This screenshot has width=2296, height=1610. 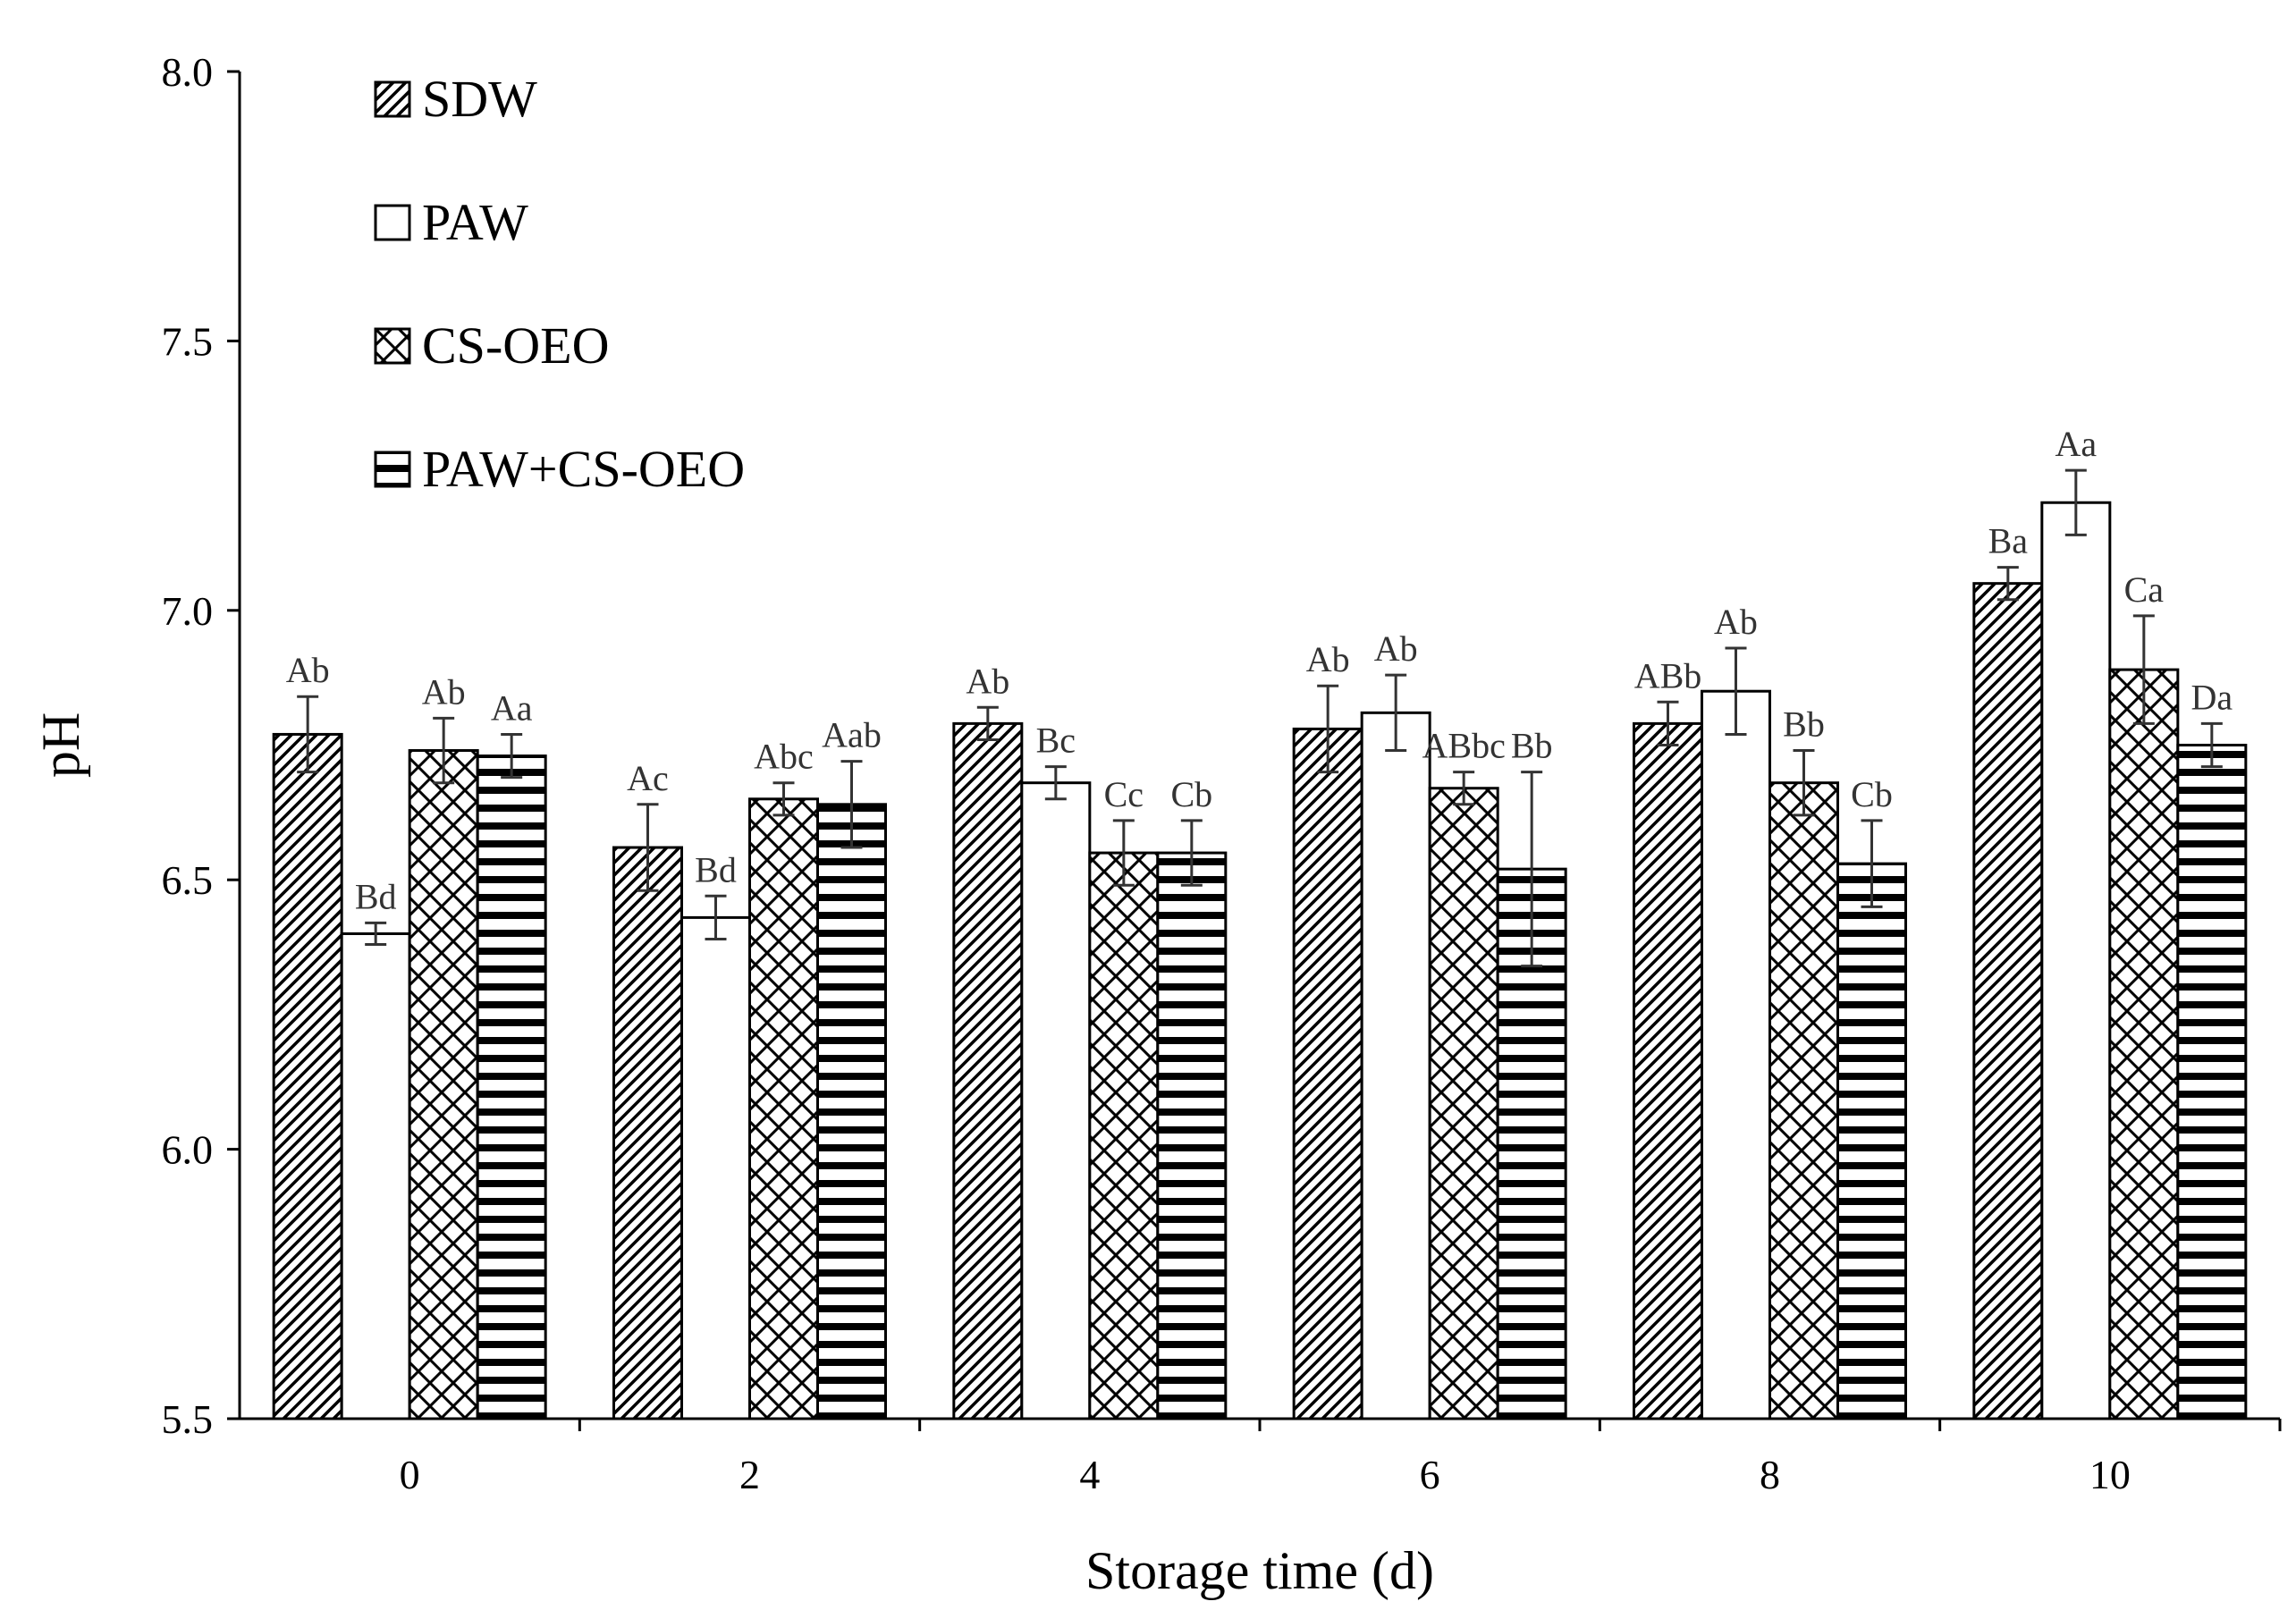 What do you see at coordinates (1124, 794) in the screenshot?
I see `significance-label: Cc` at bounding box center [1124, 794].